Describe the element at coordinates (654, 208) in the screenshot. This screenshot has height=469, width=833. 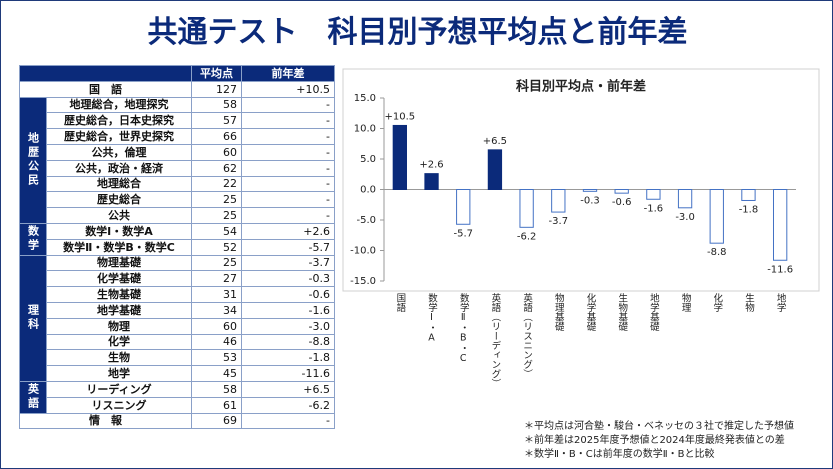
I see `value-label: -1.6` at that location.